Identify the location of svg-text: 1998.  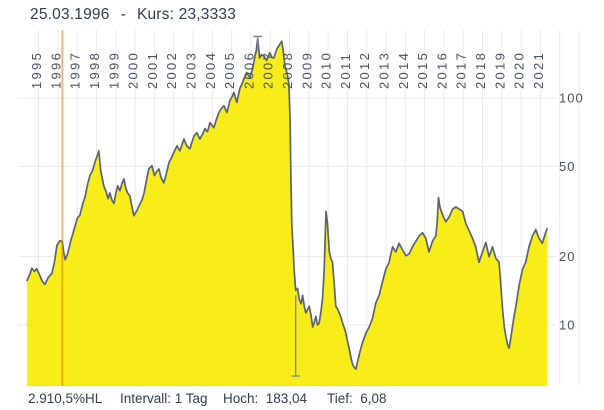
(94, 70).